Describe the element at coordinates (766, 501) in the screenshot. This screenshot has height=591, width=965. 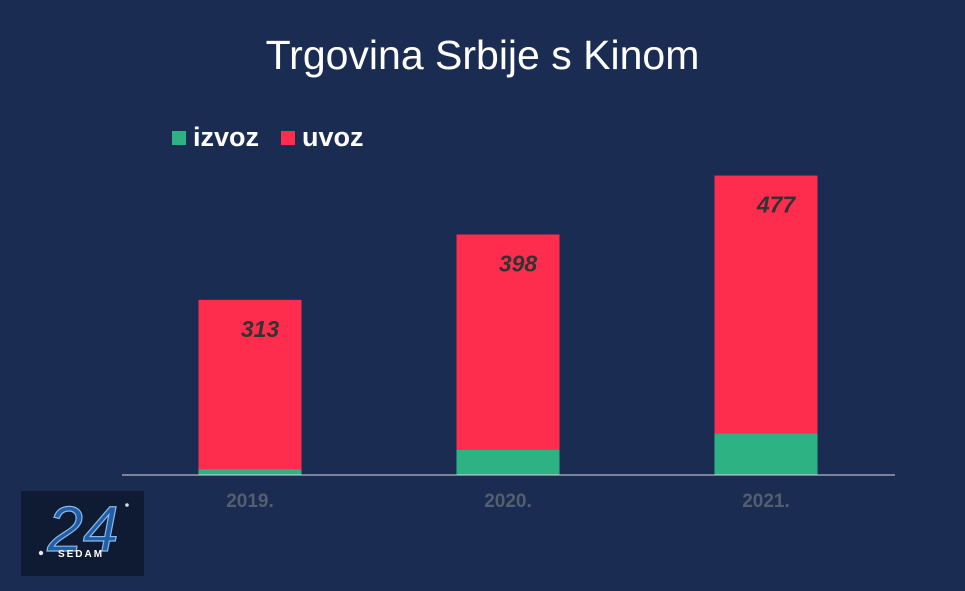
I see `x-tick-label-2: 2021.` at that location.